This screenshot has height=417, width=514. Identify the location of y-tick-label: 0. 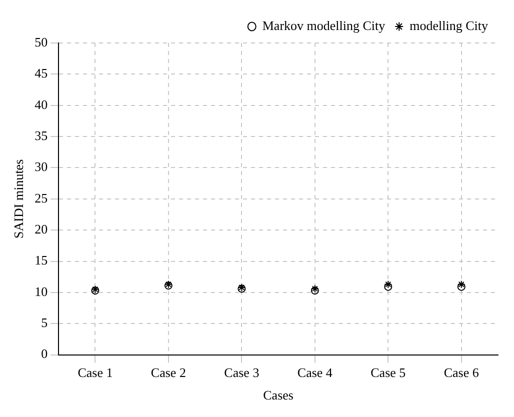
(44, 354).